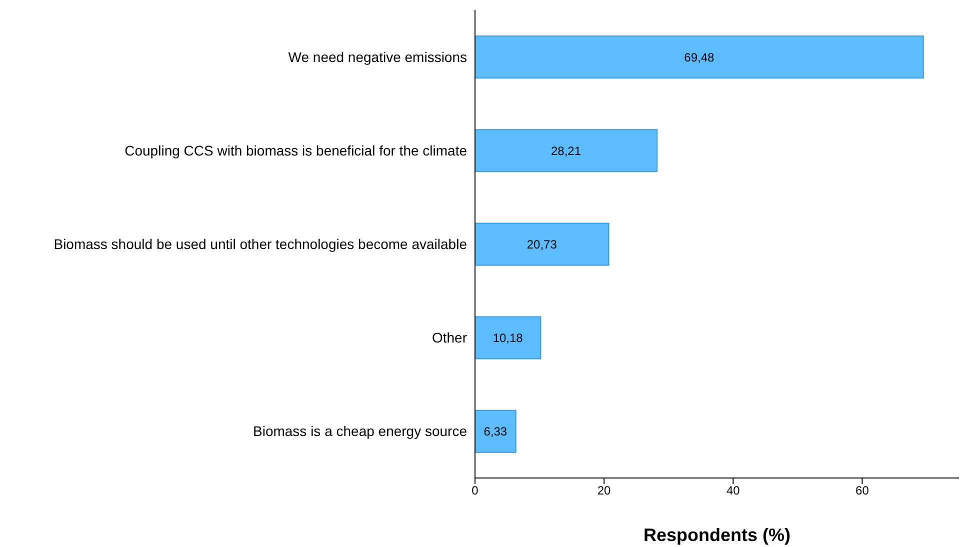 The width and height of the screenshot is (962, 547). I want to click on y-tick-label: Other, so click(450, 338).